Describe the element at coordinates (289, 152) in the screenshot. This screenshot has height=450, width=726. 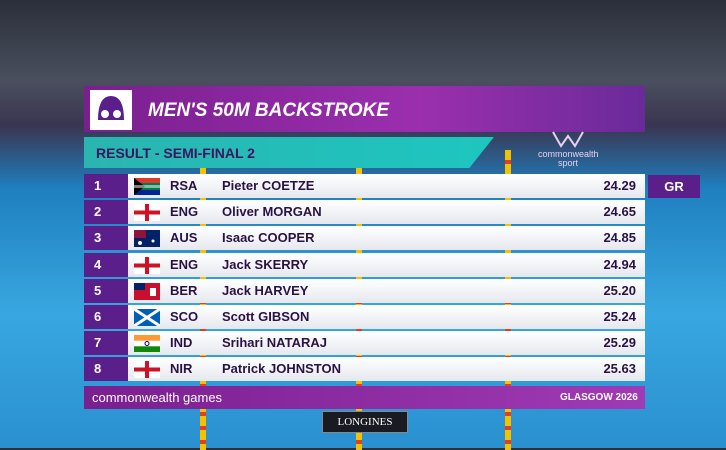
I see `subtitle-bar` at that location.